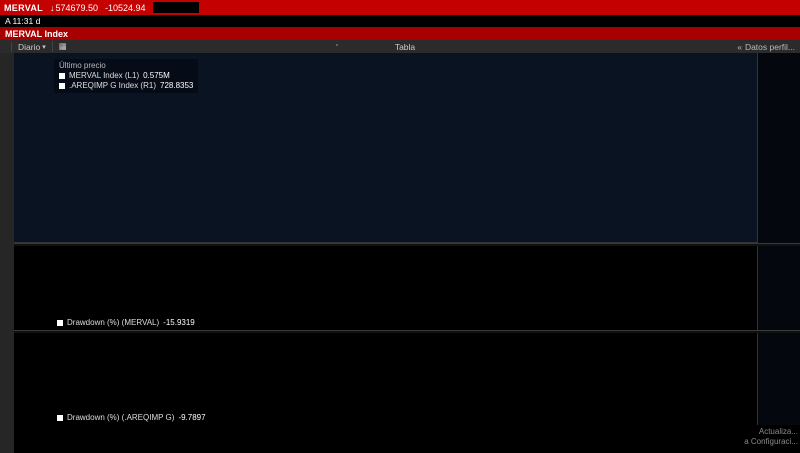 The width and height of the screenshot is (800, 453). I want to click on price-value: 574679.50, so click(77, 7).